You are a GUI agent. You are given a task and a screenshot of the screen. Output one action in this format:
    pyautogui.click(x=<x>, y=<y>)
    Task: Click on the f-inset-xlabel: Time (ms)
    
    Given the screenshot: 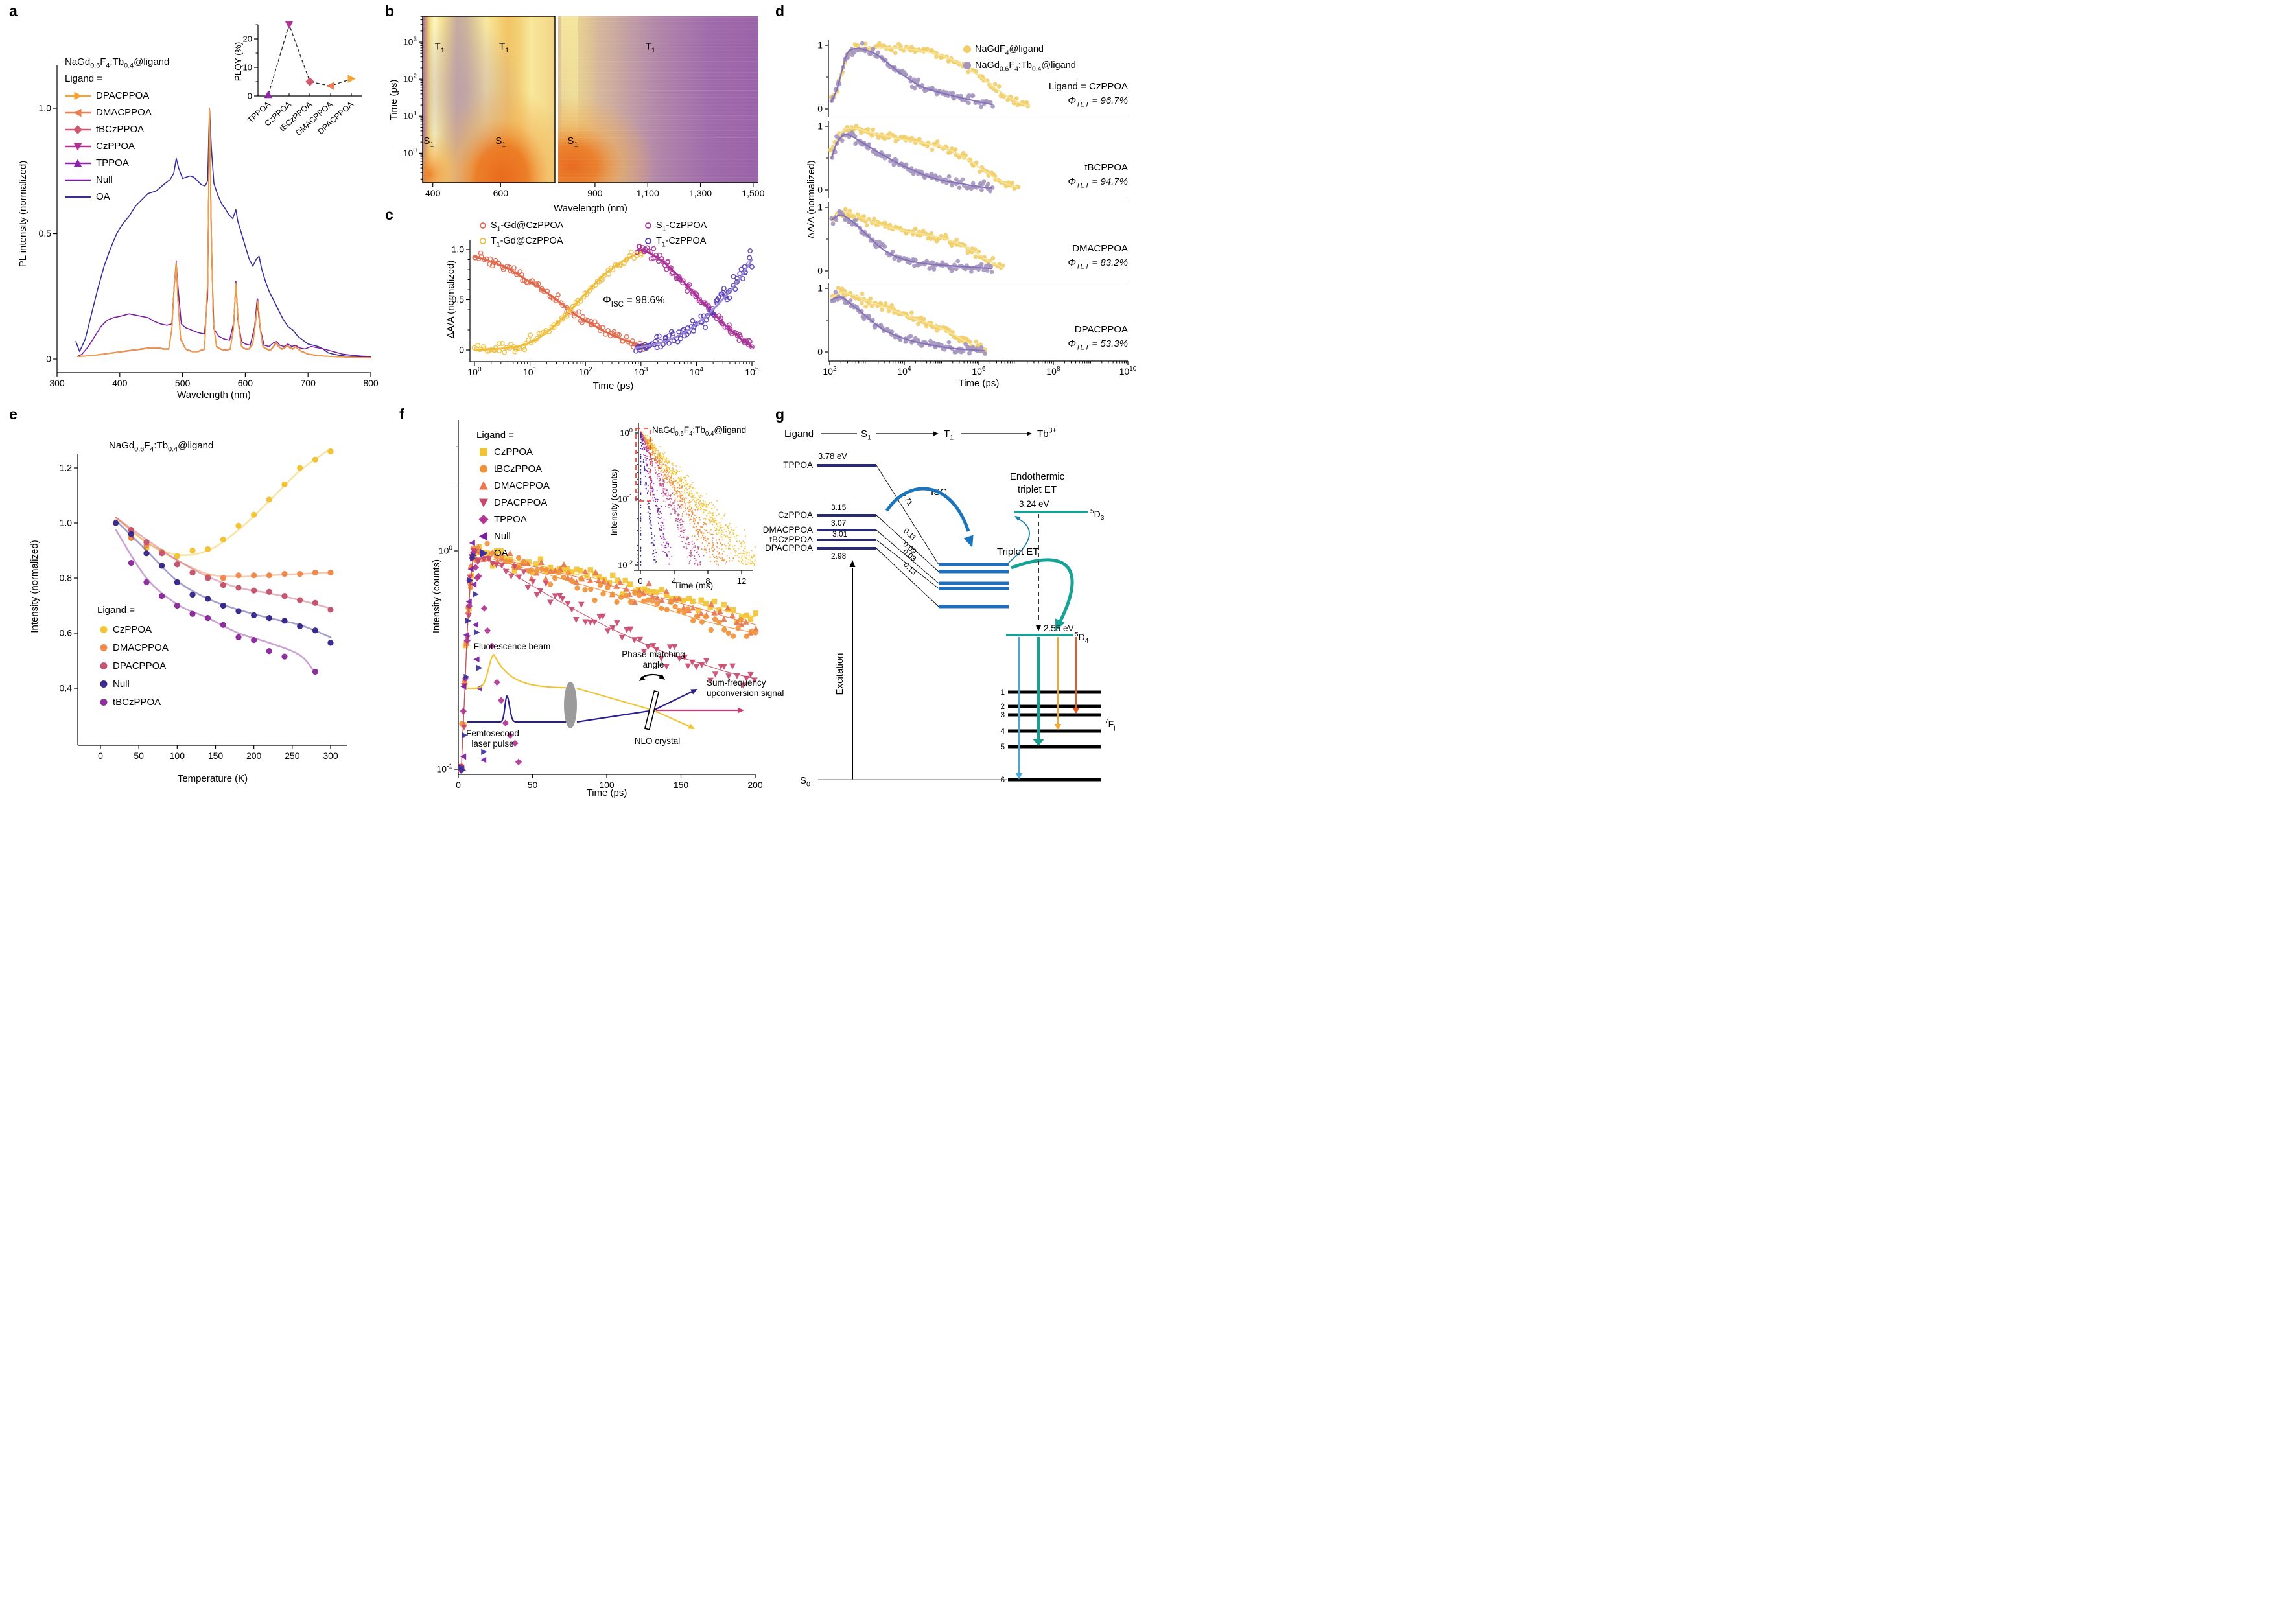 What is the action you would take?
    pyautogui.click(x=693, y=585)
    